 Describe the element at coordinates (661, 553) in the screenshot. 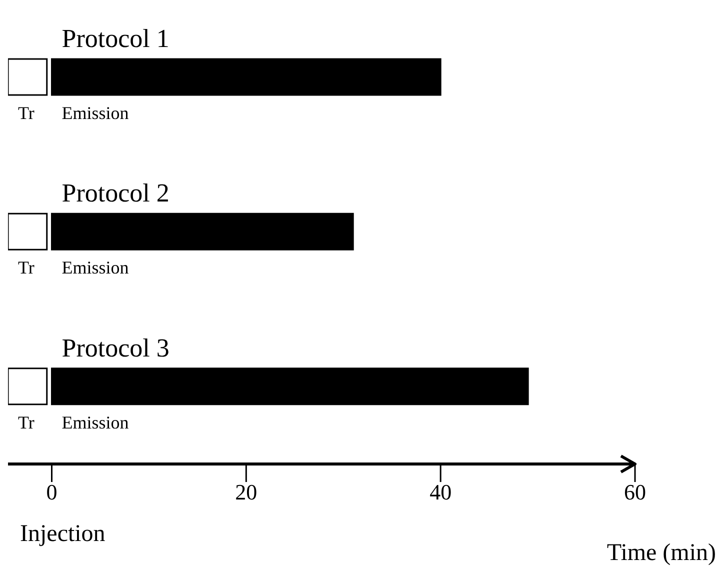

I see `x-axis-title: Time (min)` at that location.